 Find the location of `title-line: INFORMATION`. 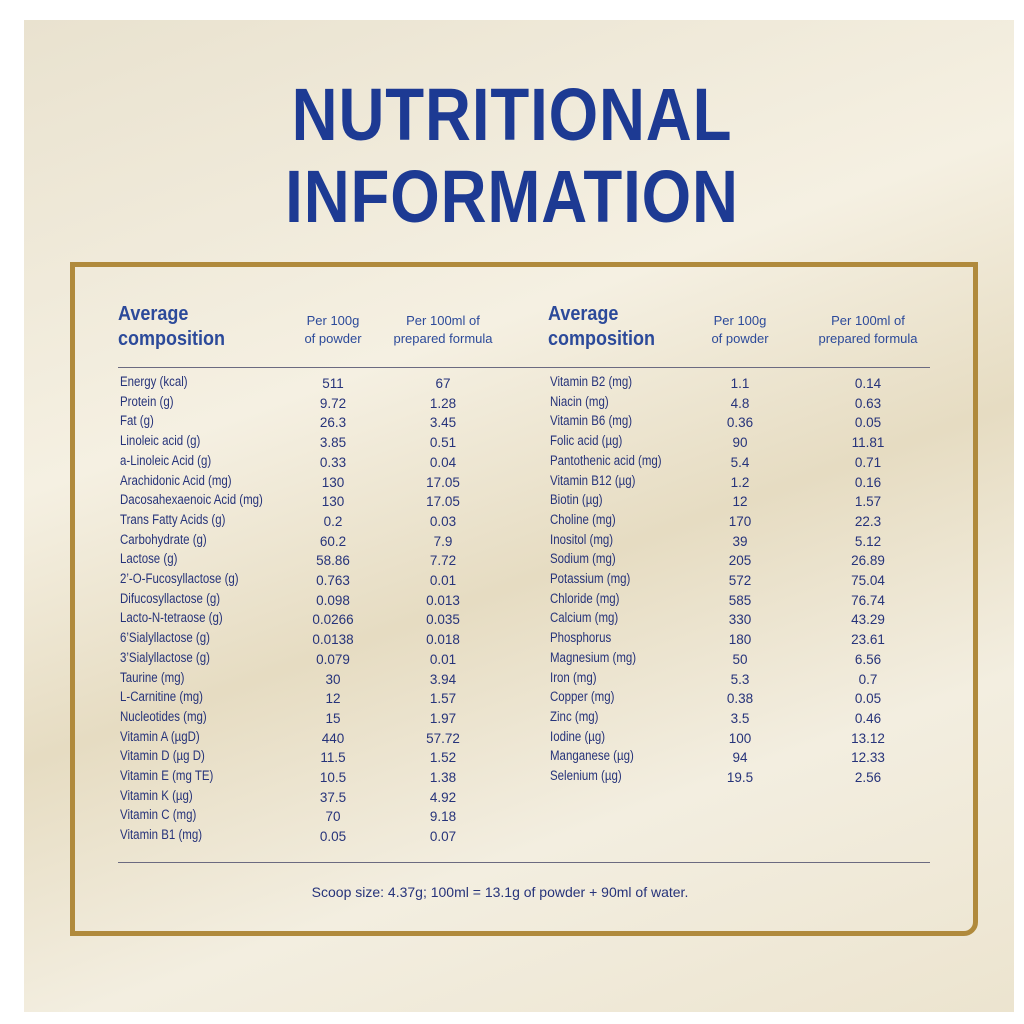

title-line: INFORMATION is located at coordinates (512, 196).